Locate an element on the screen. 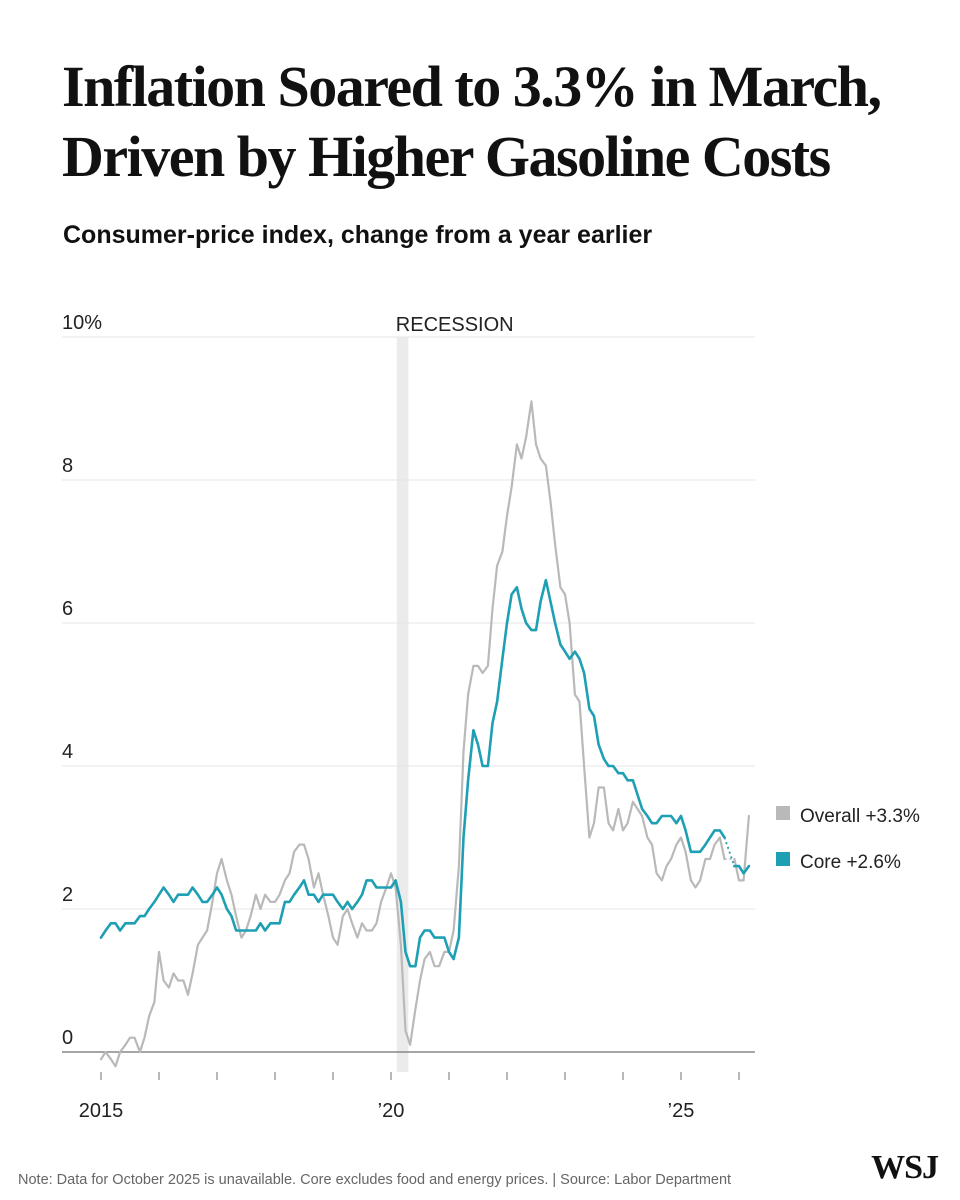 The image size is (960, 1200). x-axis: 2015 ’20 ’25 is located at coordinates (409, 1097).